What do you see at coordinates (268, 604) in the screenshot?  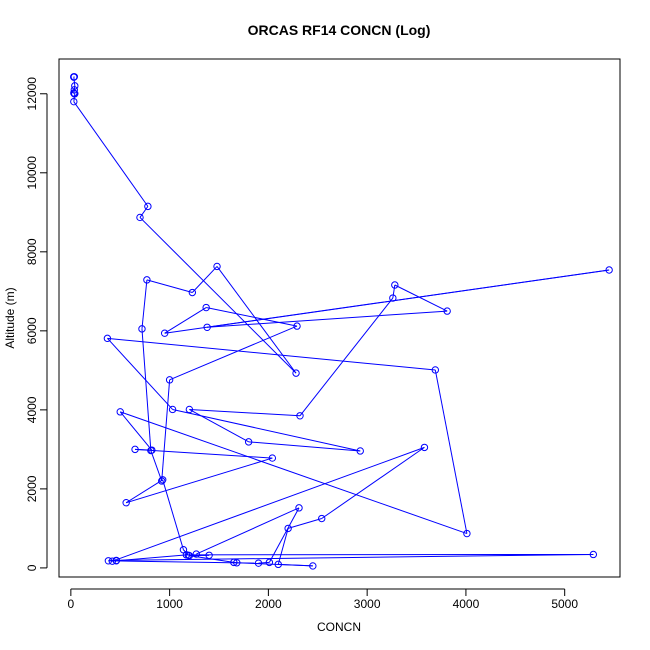 I see `x-tick-label: 2000` at bounding box center [268, 604].